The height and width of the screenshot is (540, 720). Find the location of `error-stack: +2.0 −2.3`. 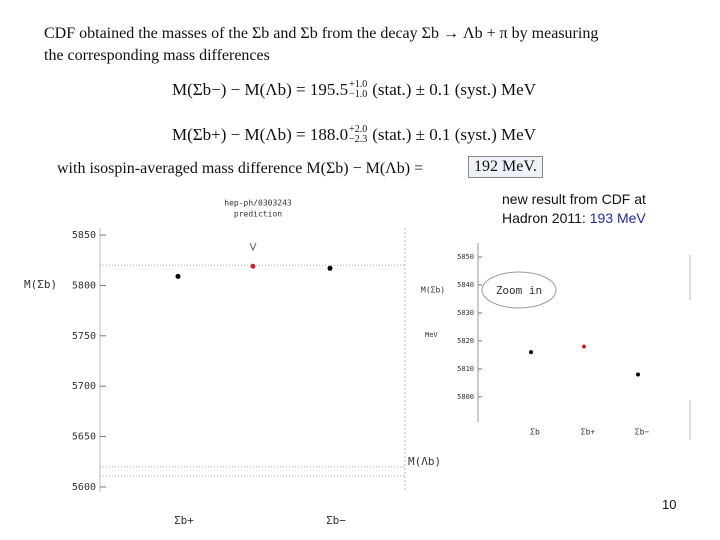

error-stack: +2.0 −2.3 is located at coordinates (358, 135).